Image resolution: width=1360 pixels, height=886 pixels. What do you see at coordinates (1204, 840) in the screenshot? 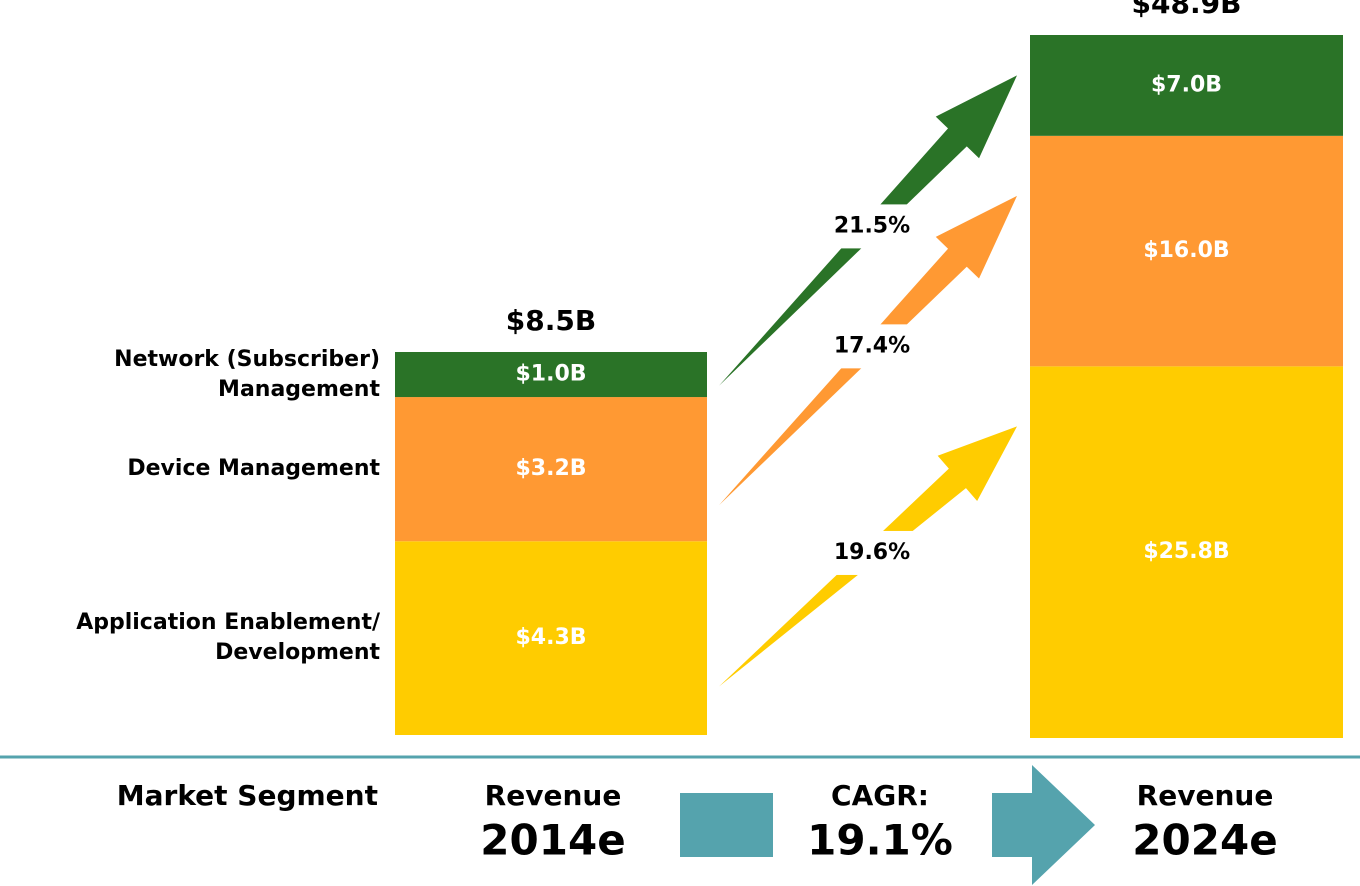
I see `category-label: 2024e` at bounding box center [1204, 840].